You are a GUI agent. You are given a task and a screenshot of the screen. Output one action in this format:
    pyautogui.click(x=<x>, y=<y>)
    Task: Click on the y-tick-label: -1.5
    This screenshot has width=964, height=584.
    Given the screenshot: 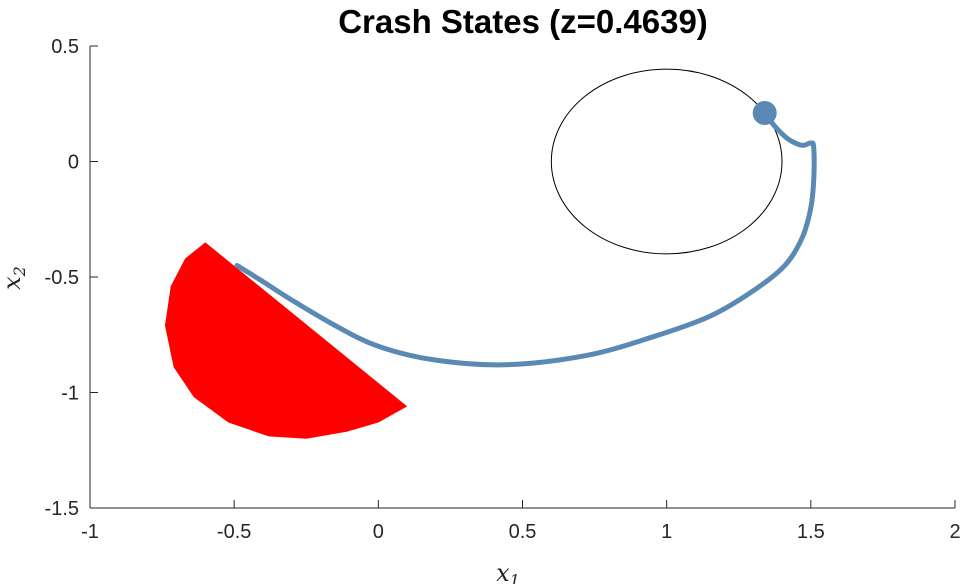 What is the action you would take?
    pyautogui.click(x=62, y=509)
    